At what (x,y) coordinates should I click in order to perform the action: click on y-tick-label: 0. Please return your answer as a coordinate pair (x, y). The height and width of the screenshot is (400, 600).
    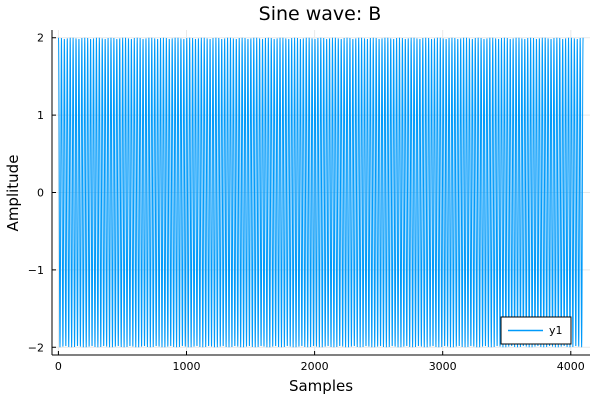
    Looking at the image, I should click on (40, 193).